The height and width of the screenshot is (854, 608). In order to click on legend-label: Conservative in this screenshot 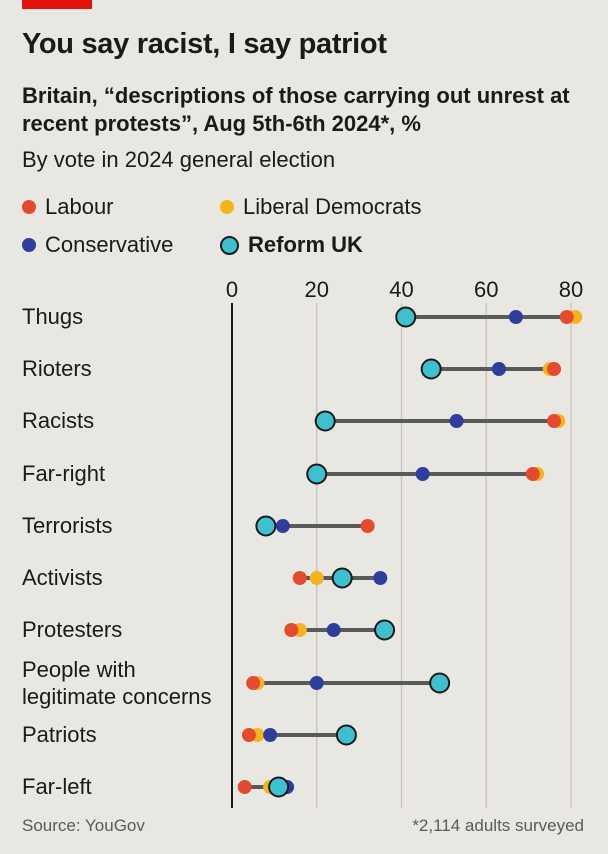, I will do `click(109, 244)`.